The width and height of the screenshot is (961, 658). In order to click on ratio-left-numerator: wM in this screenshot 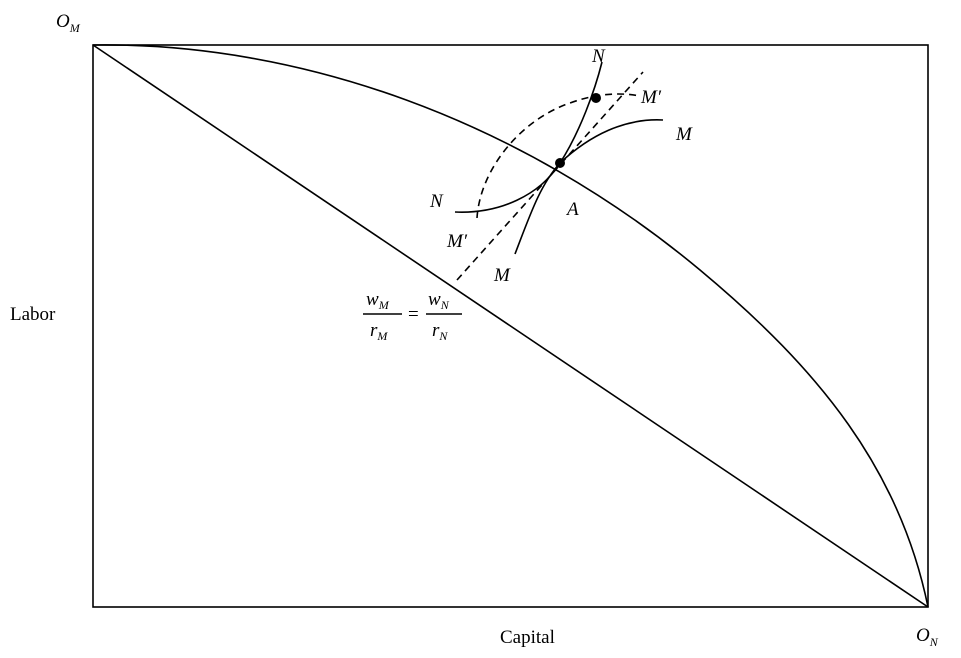, I will do `click(378, 300)`.